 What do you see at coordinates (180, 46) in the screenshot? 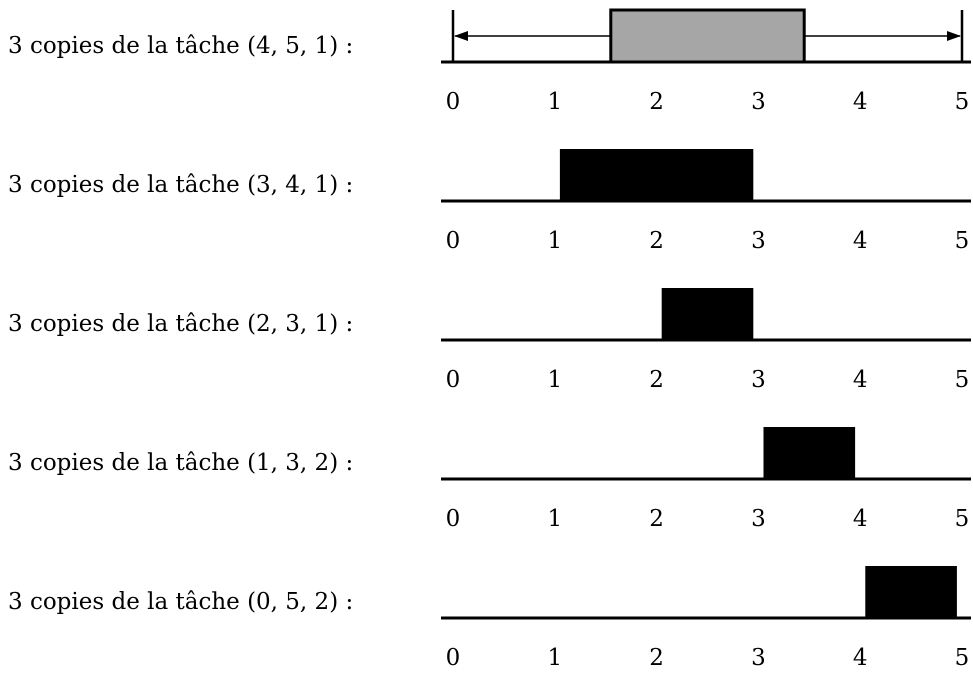
I see `row-label: 3 copies de la tâche (4, 5, 1) :` at bounding box center [180, 46].